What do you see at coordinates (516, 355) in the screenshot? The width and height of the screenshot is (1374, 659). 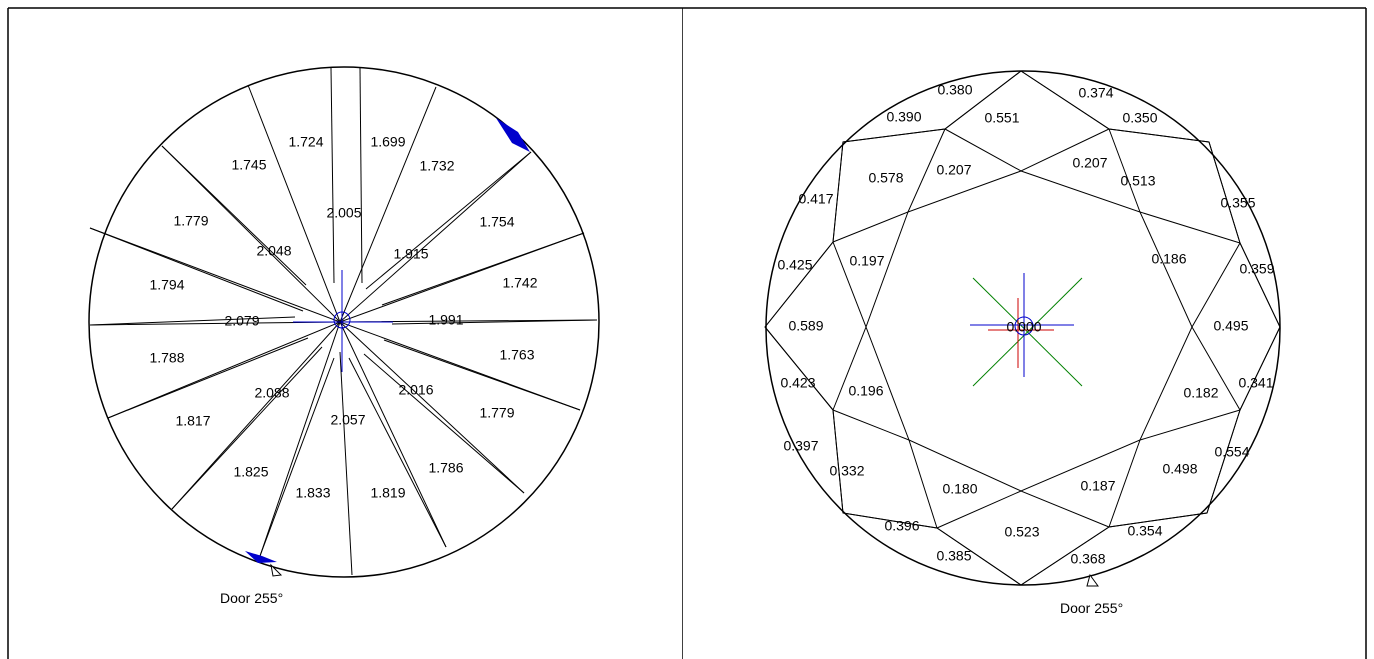 I see `facet-value: 1.763` at bounding box center [516, 355].